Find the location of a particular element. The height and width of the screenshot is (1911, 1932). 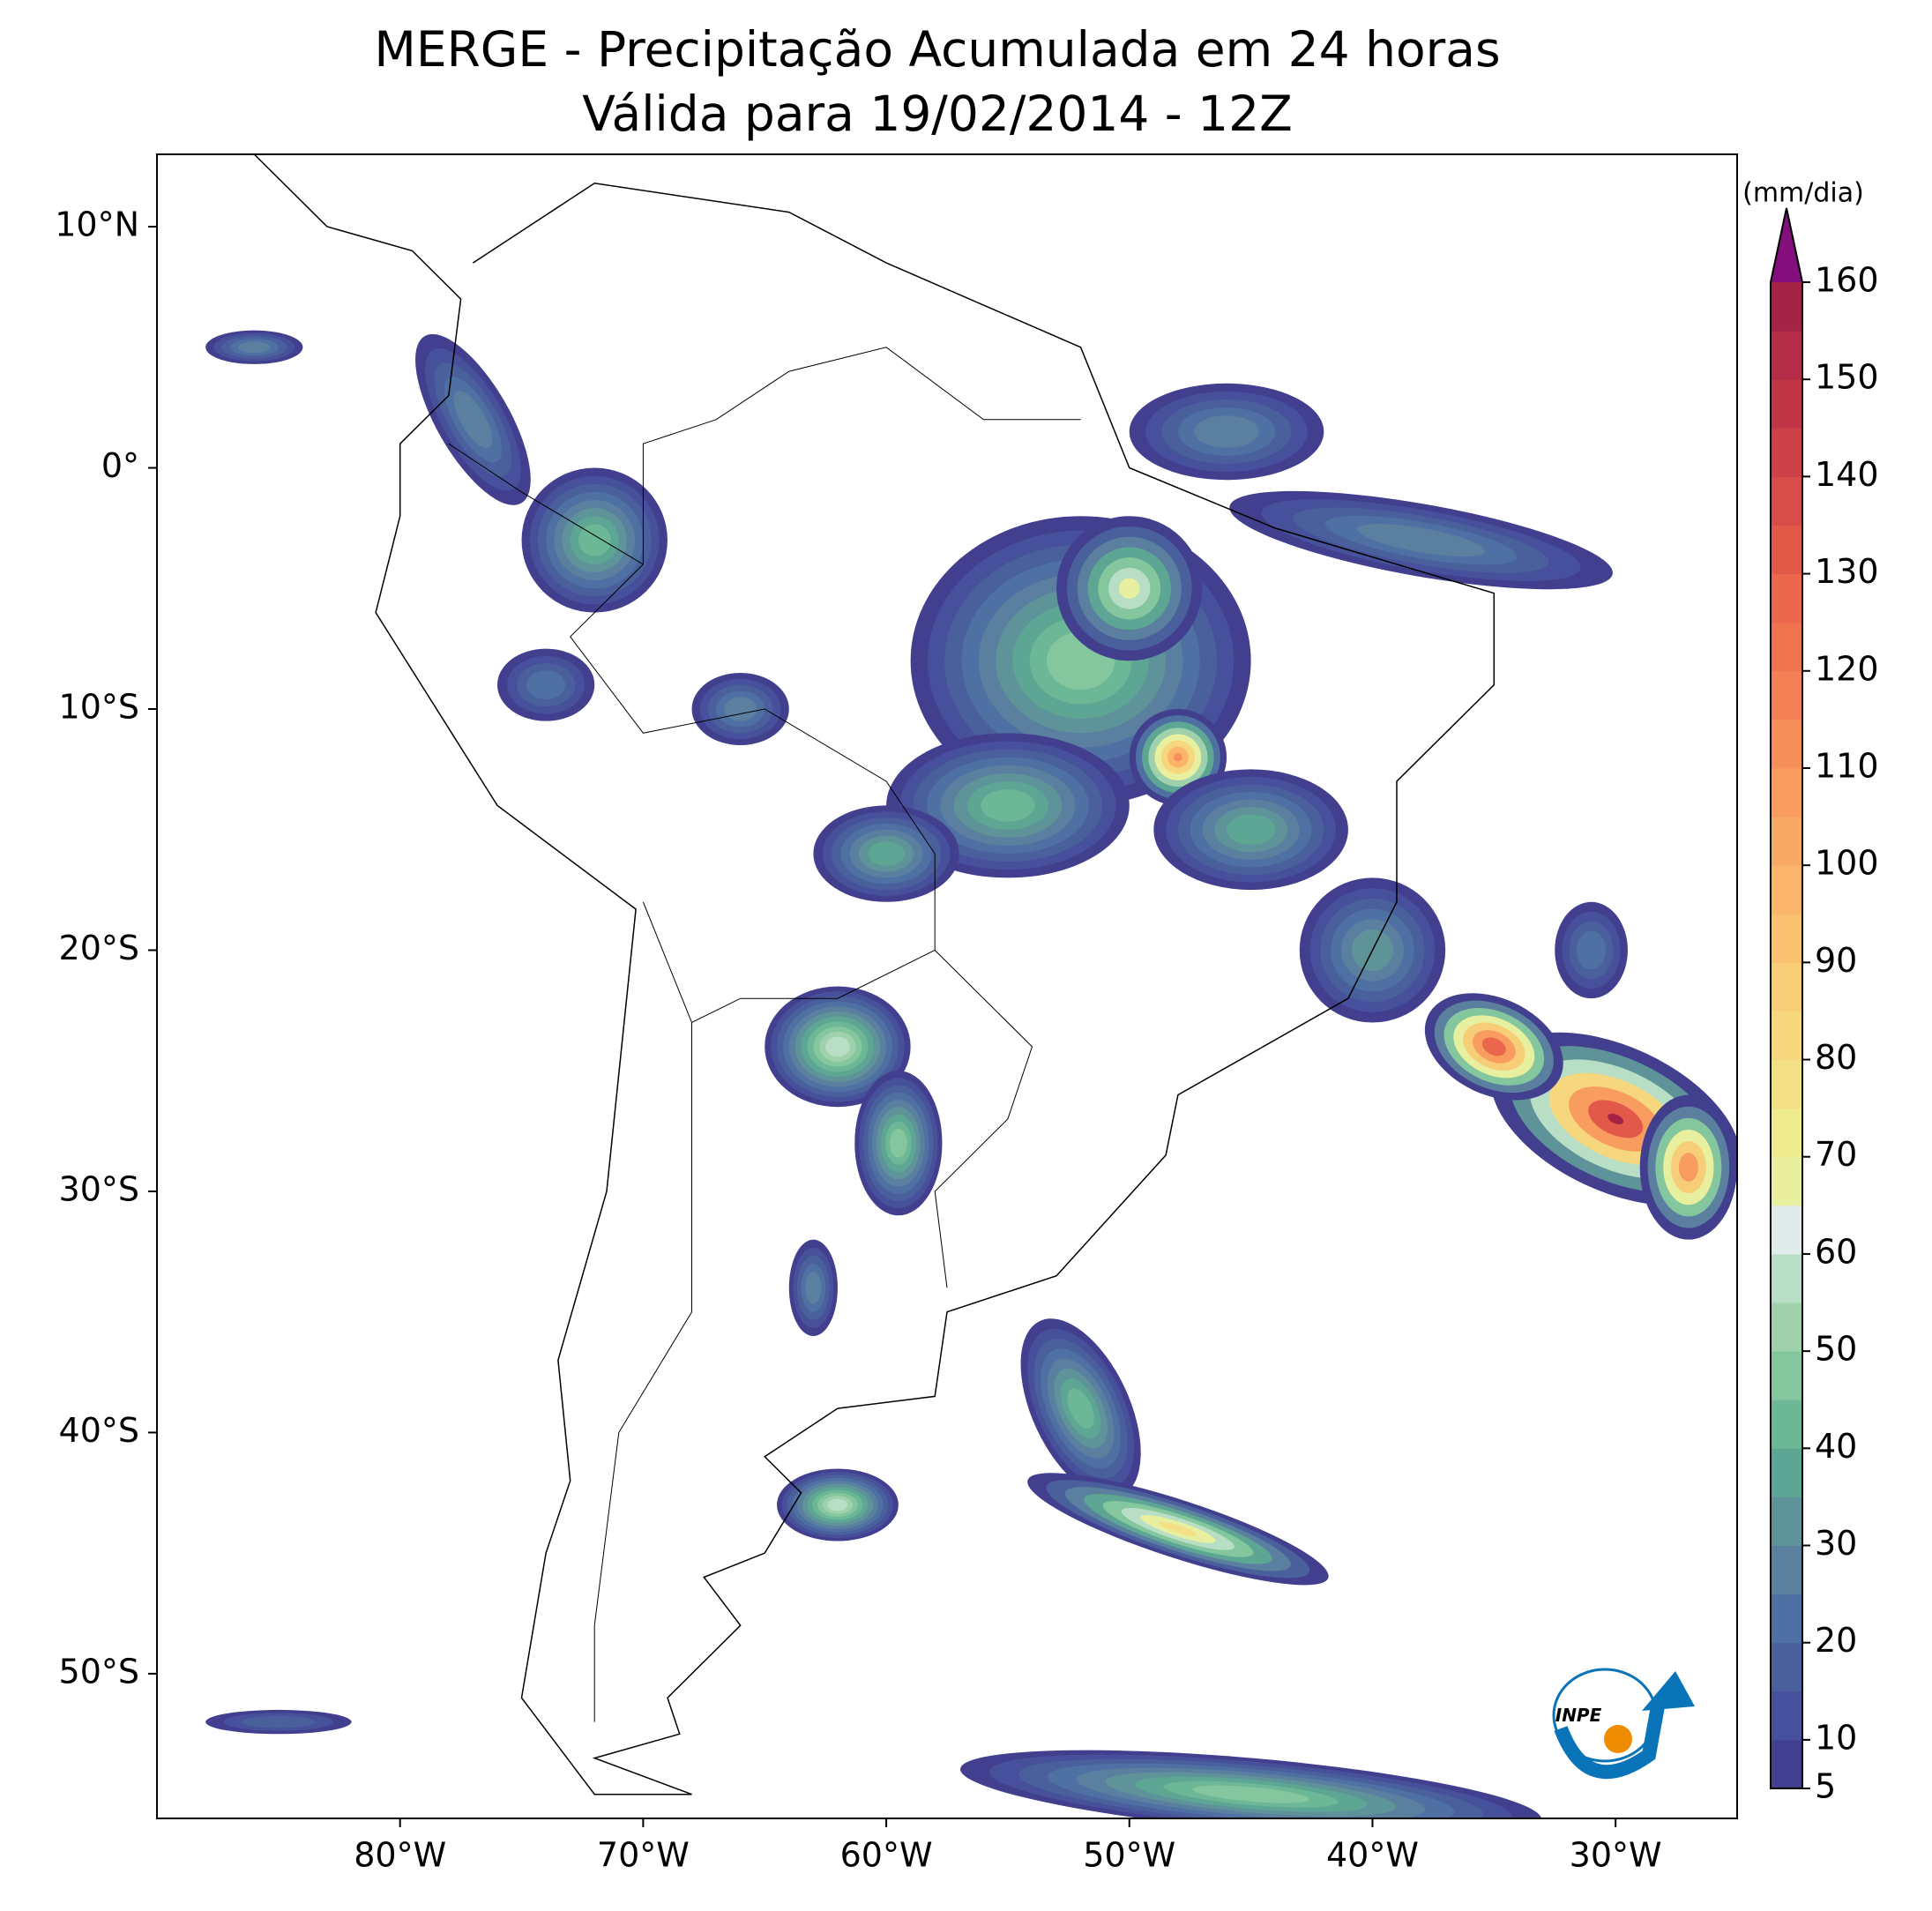

colorbar-tick-label: 60 is located at coordinates (1836, 1252).